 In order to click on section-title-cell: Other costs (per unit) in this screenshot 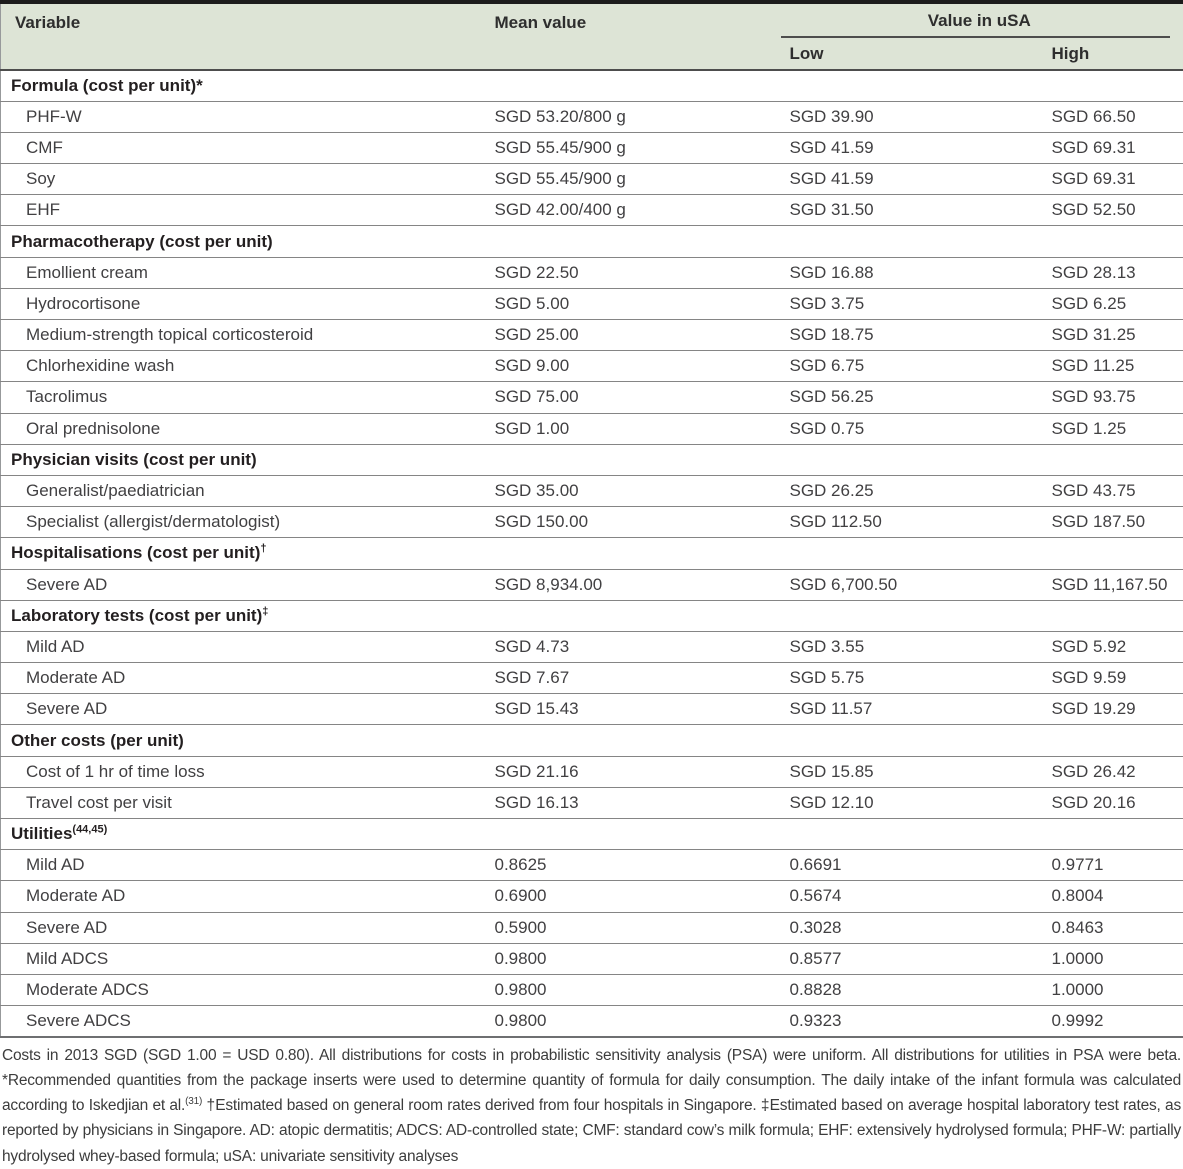, I will do `click(592, 740)`.